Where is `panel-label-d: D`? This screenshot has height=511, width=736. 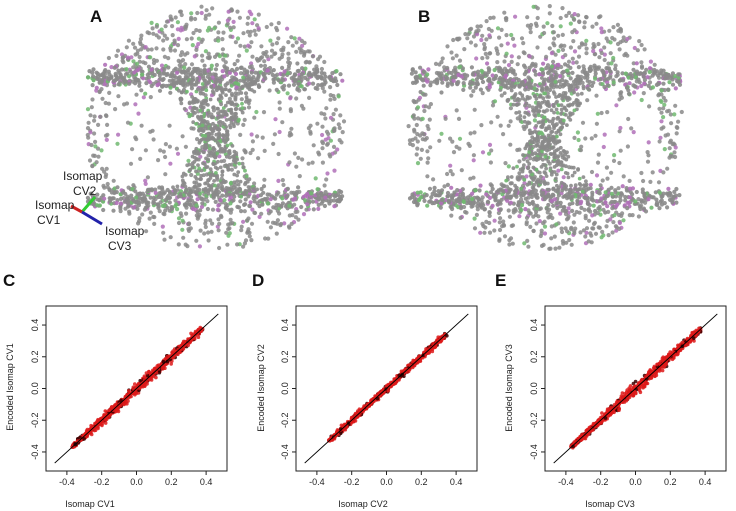 panel-label-d: D is located at coordinates (258, 280).